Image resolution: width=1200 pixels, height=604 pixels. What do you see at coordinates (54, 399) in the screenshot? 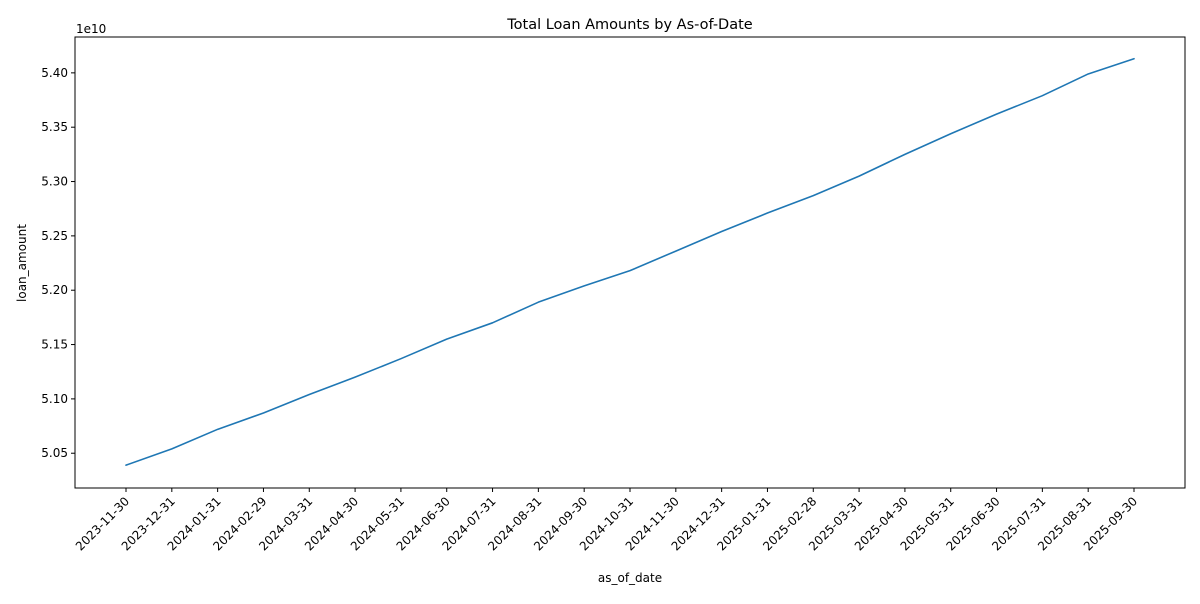
I see `y-tick-label: 5.10` at bounding box center [54, 399].